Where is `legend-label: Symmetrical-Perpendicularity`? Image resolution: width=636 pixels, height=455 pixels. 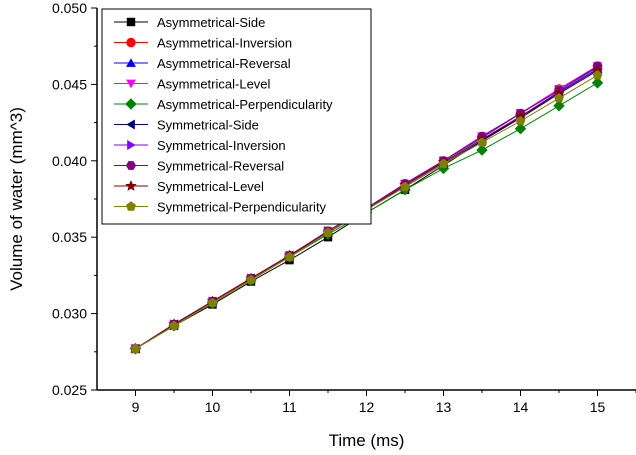
legend-label: Symmetrical-Perpendicularity is located at coordinates (242, 207).